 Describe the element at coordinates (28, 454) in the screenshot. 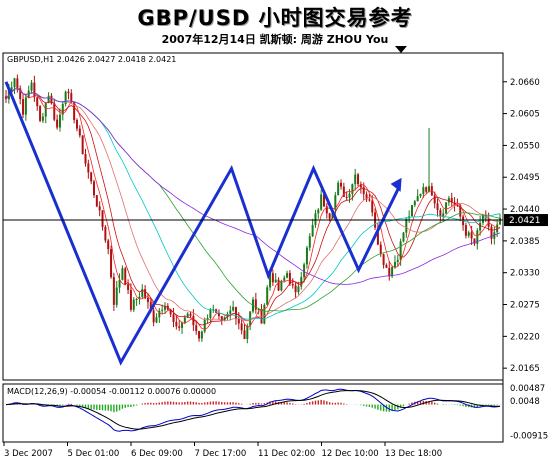

I see `time-tick-label: 3 Dec 2007` at that location.